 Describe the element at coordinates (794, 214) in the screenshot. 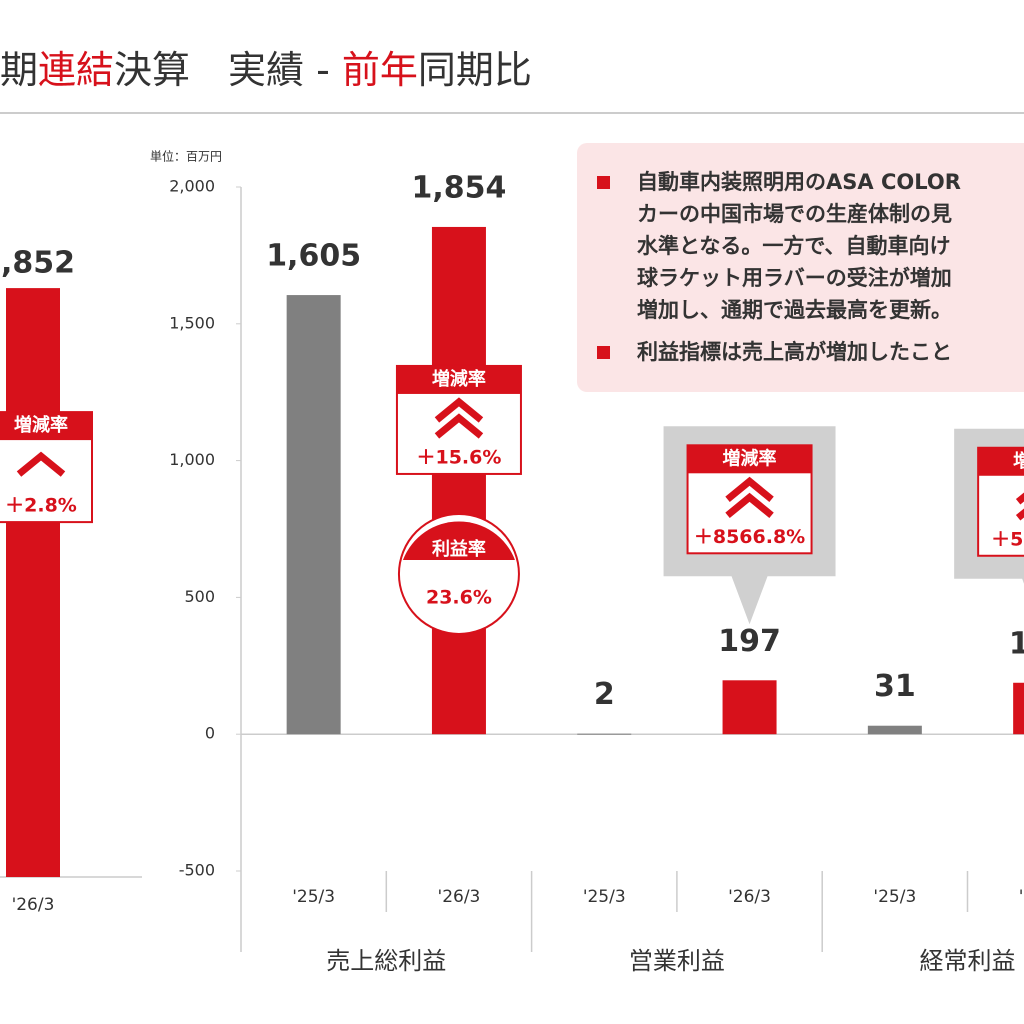

I see `note-line: カーの中国市場での生産体制の見` at that location.